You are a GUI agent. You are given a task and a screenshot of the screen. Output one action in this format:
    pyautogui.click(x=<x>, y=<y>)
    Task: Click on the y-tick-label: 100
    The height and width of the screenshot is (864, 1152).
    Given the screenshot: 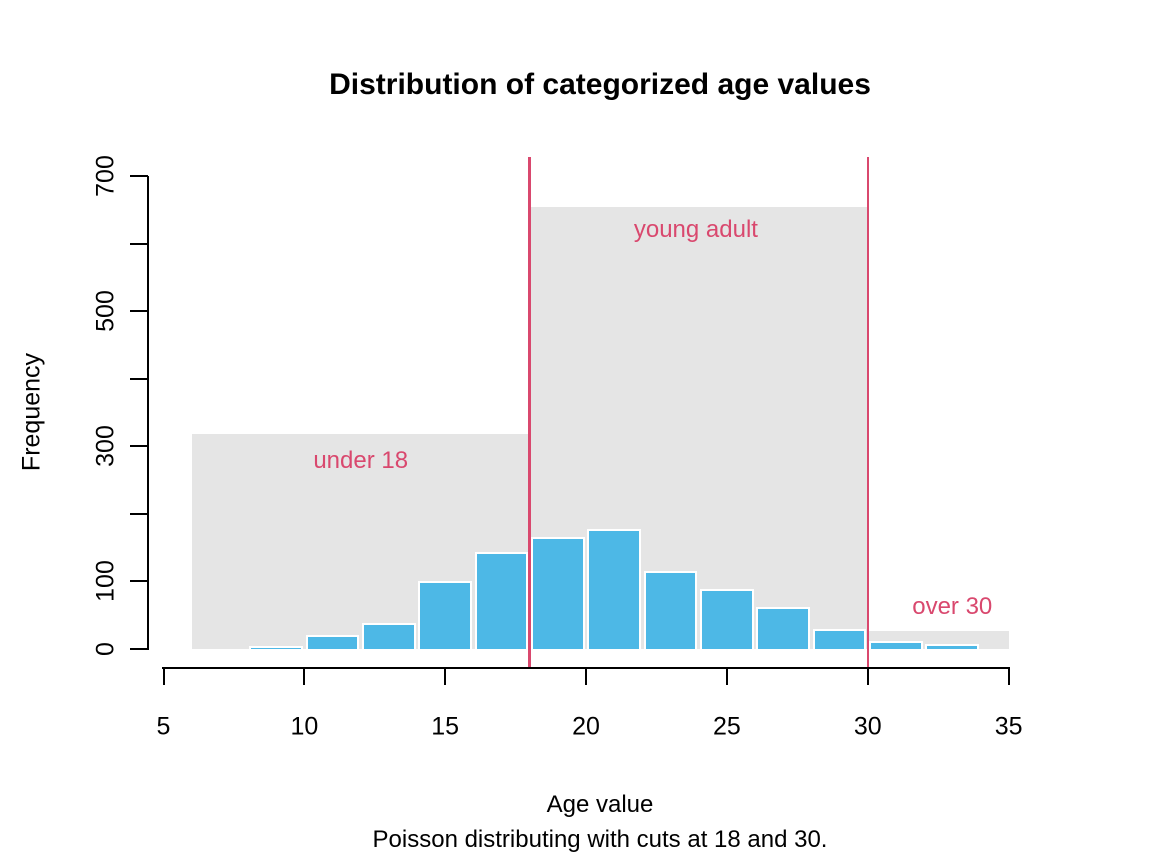 What is the action you would take?
    pyautogui.click(x=105, y=581)
    